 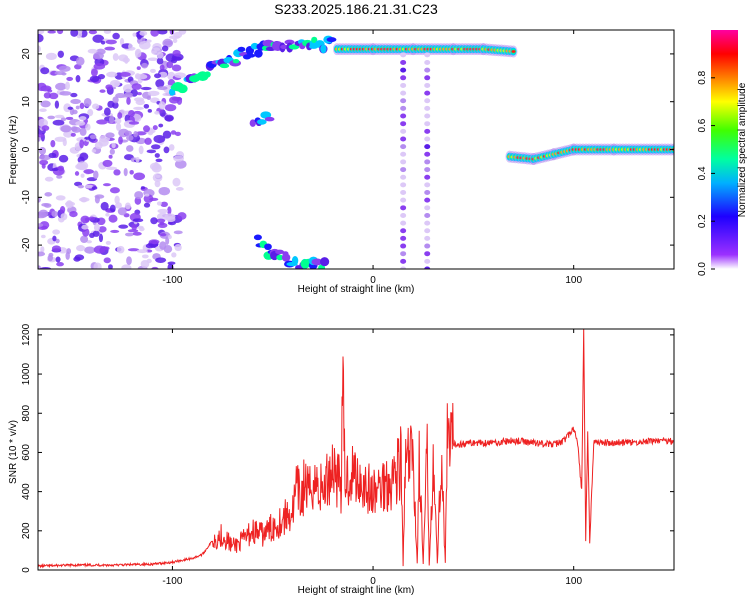 What do you see at coordinates (26, 570) in the screenshot?
I see `y-tick-label: 0` at bounding box center [26, 570].